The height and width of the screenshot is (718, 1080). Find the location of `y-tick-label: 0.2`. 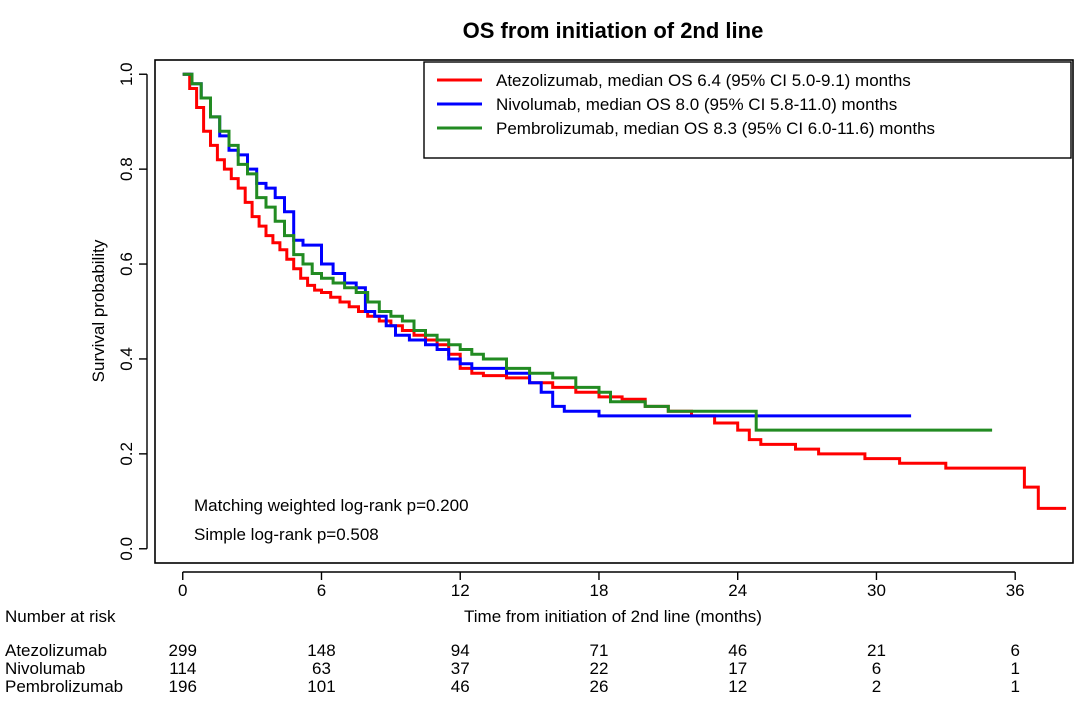

y-tick-label: 0.2 is located at coordinates (126, 454).